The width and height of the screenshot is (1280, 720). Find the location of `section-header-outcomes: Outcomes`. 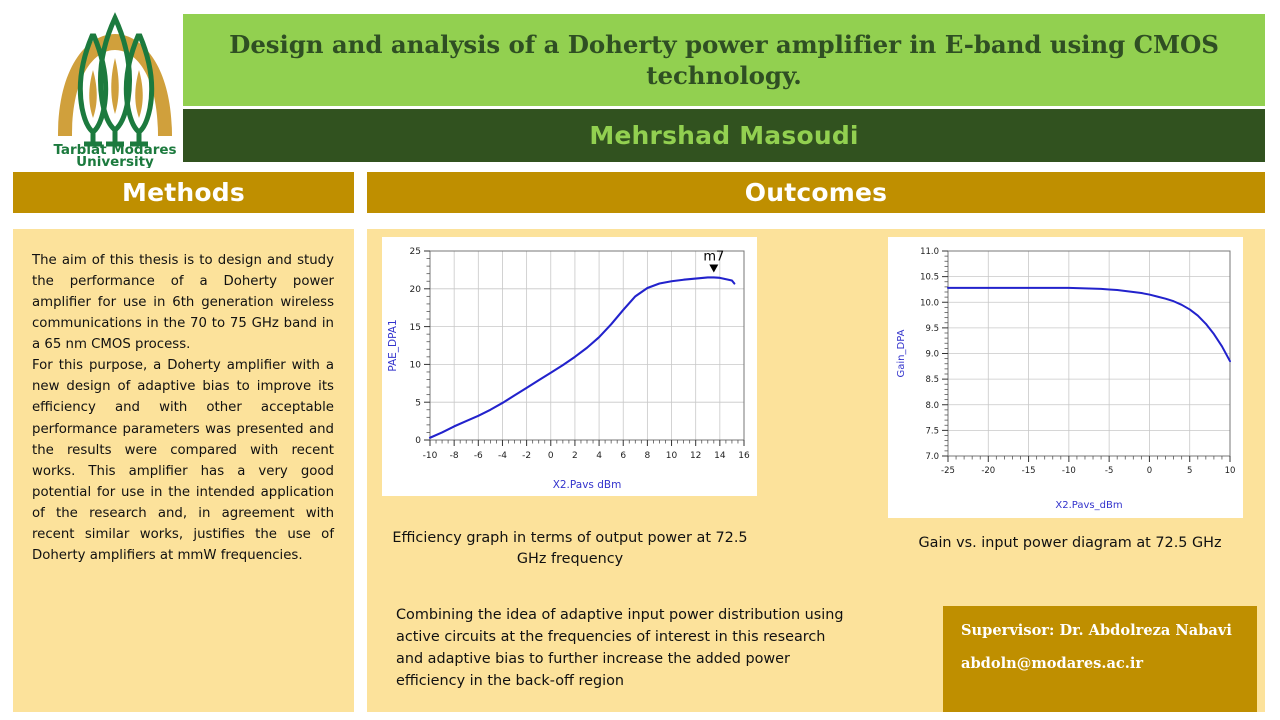

section-header-outcomes: Outcomes is located at coordinates (816, 192).